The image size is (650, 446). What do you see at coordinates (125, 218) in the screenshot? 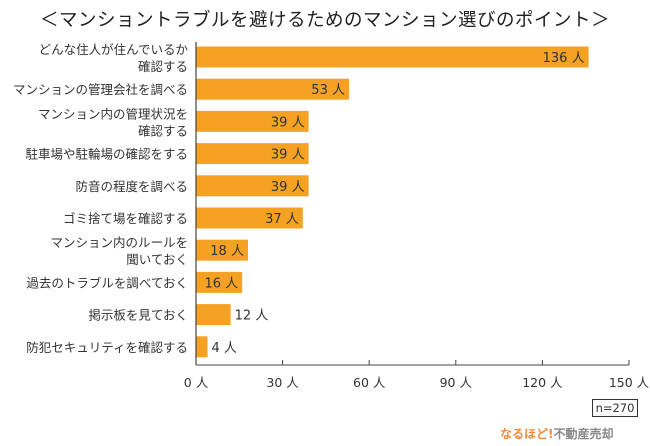
I see `category-label: ゴミ捨て場を確認する` at bounding box center [125, 218].